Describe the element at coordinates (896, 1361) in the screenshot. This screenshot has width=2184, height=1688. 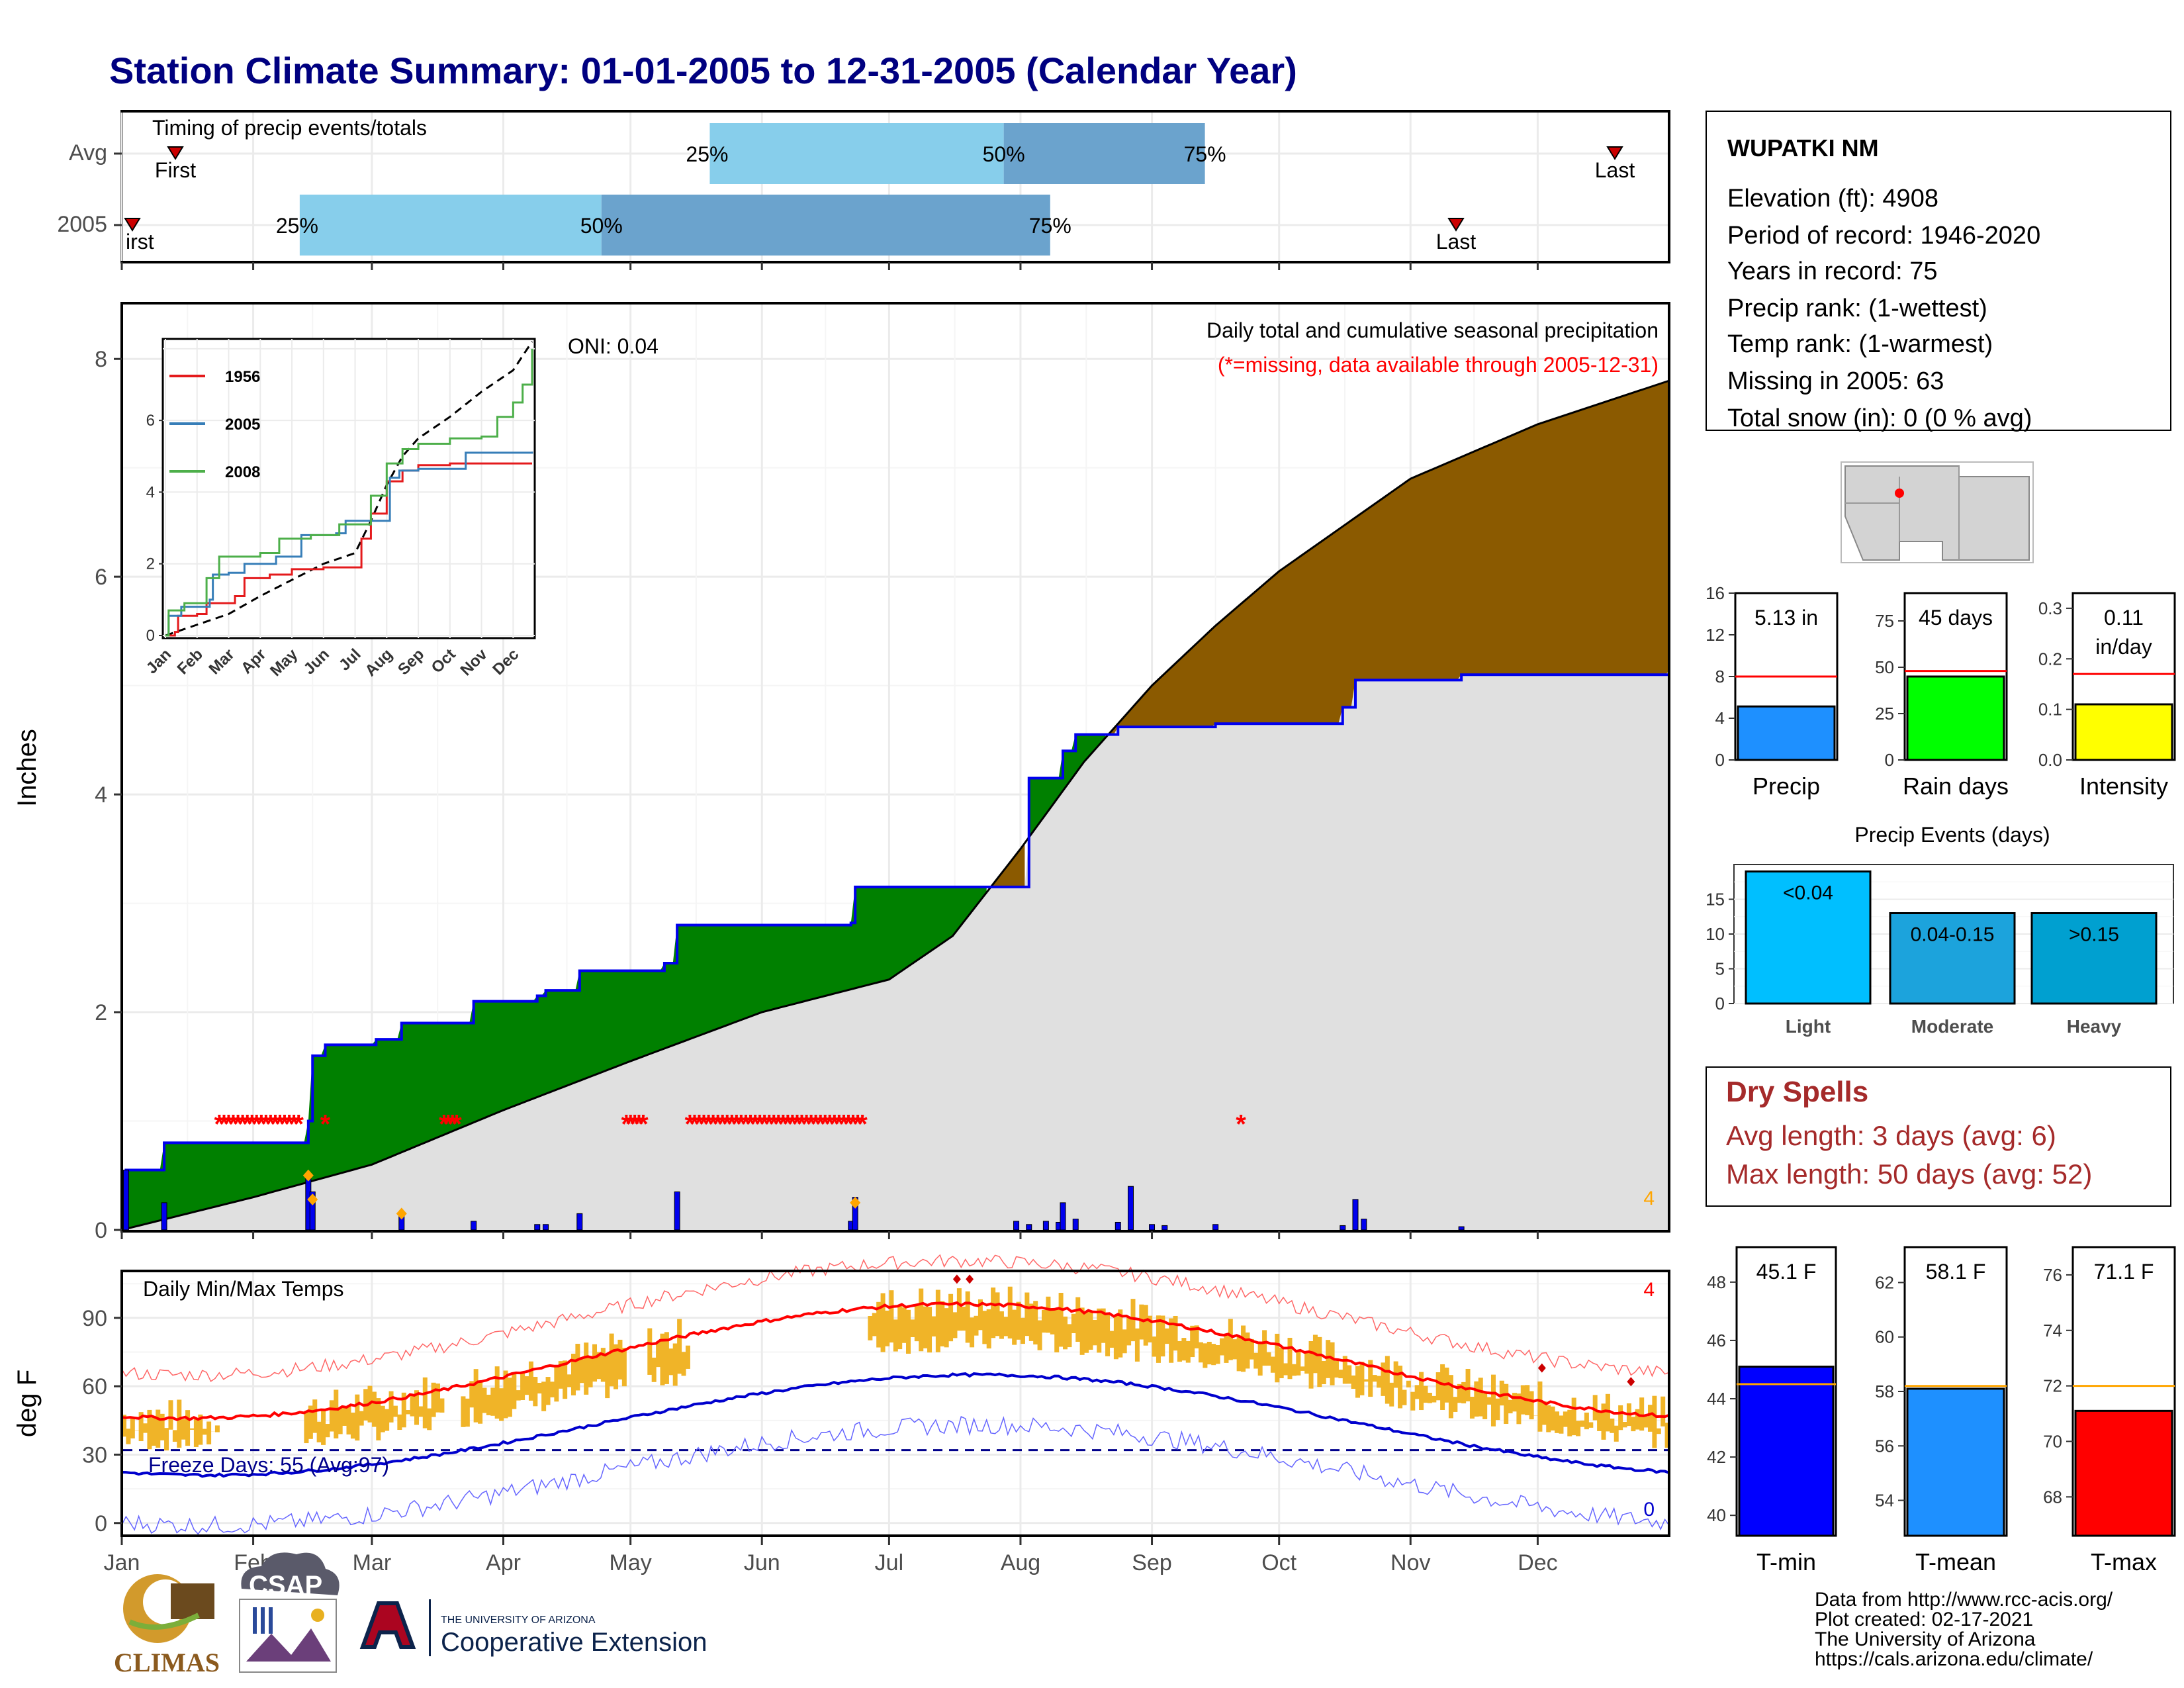
I see `temp-avg-max-line` at that location.